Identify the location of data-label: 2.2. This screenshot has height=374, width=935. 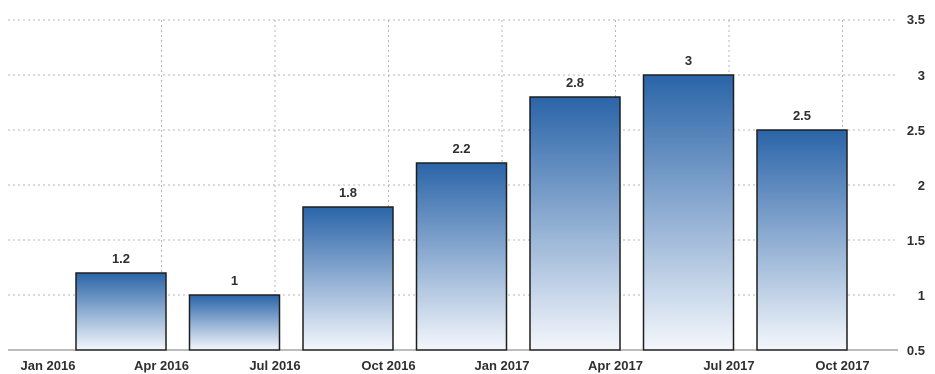
(461, 148).